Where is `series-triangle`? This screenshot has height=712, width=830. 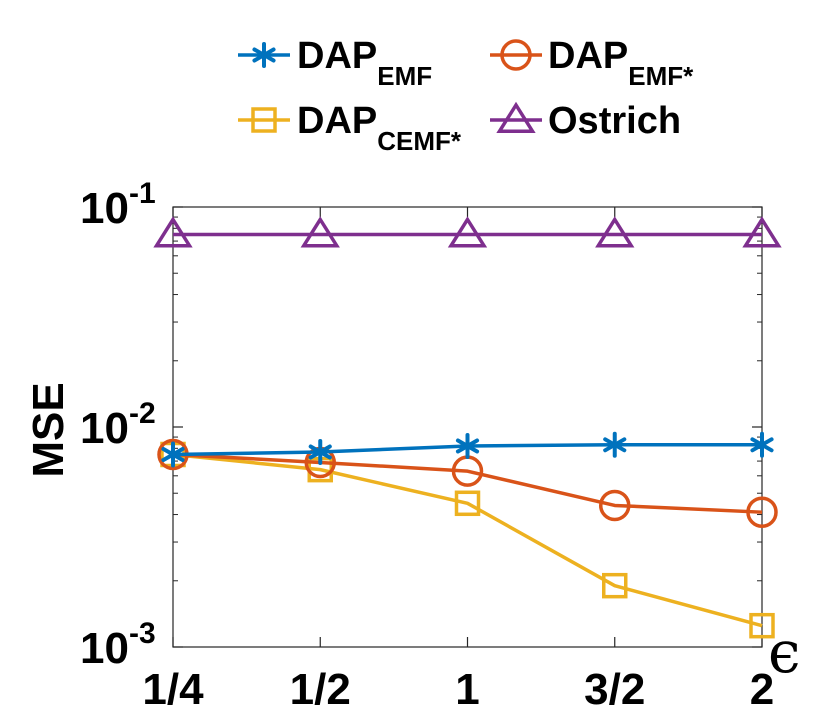 series-triangle is located at coordinates (467, 232).